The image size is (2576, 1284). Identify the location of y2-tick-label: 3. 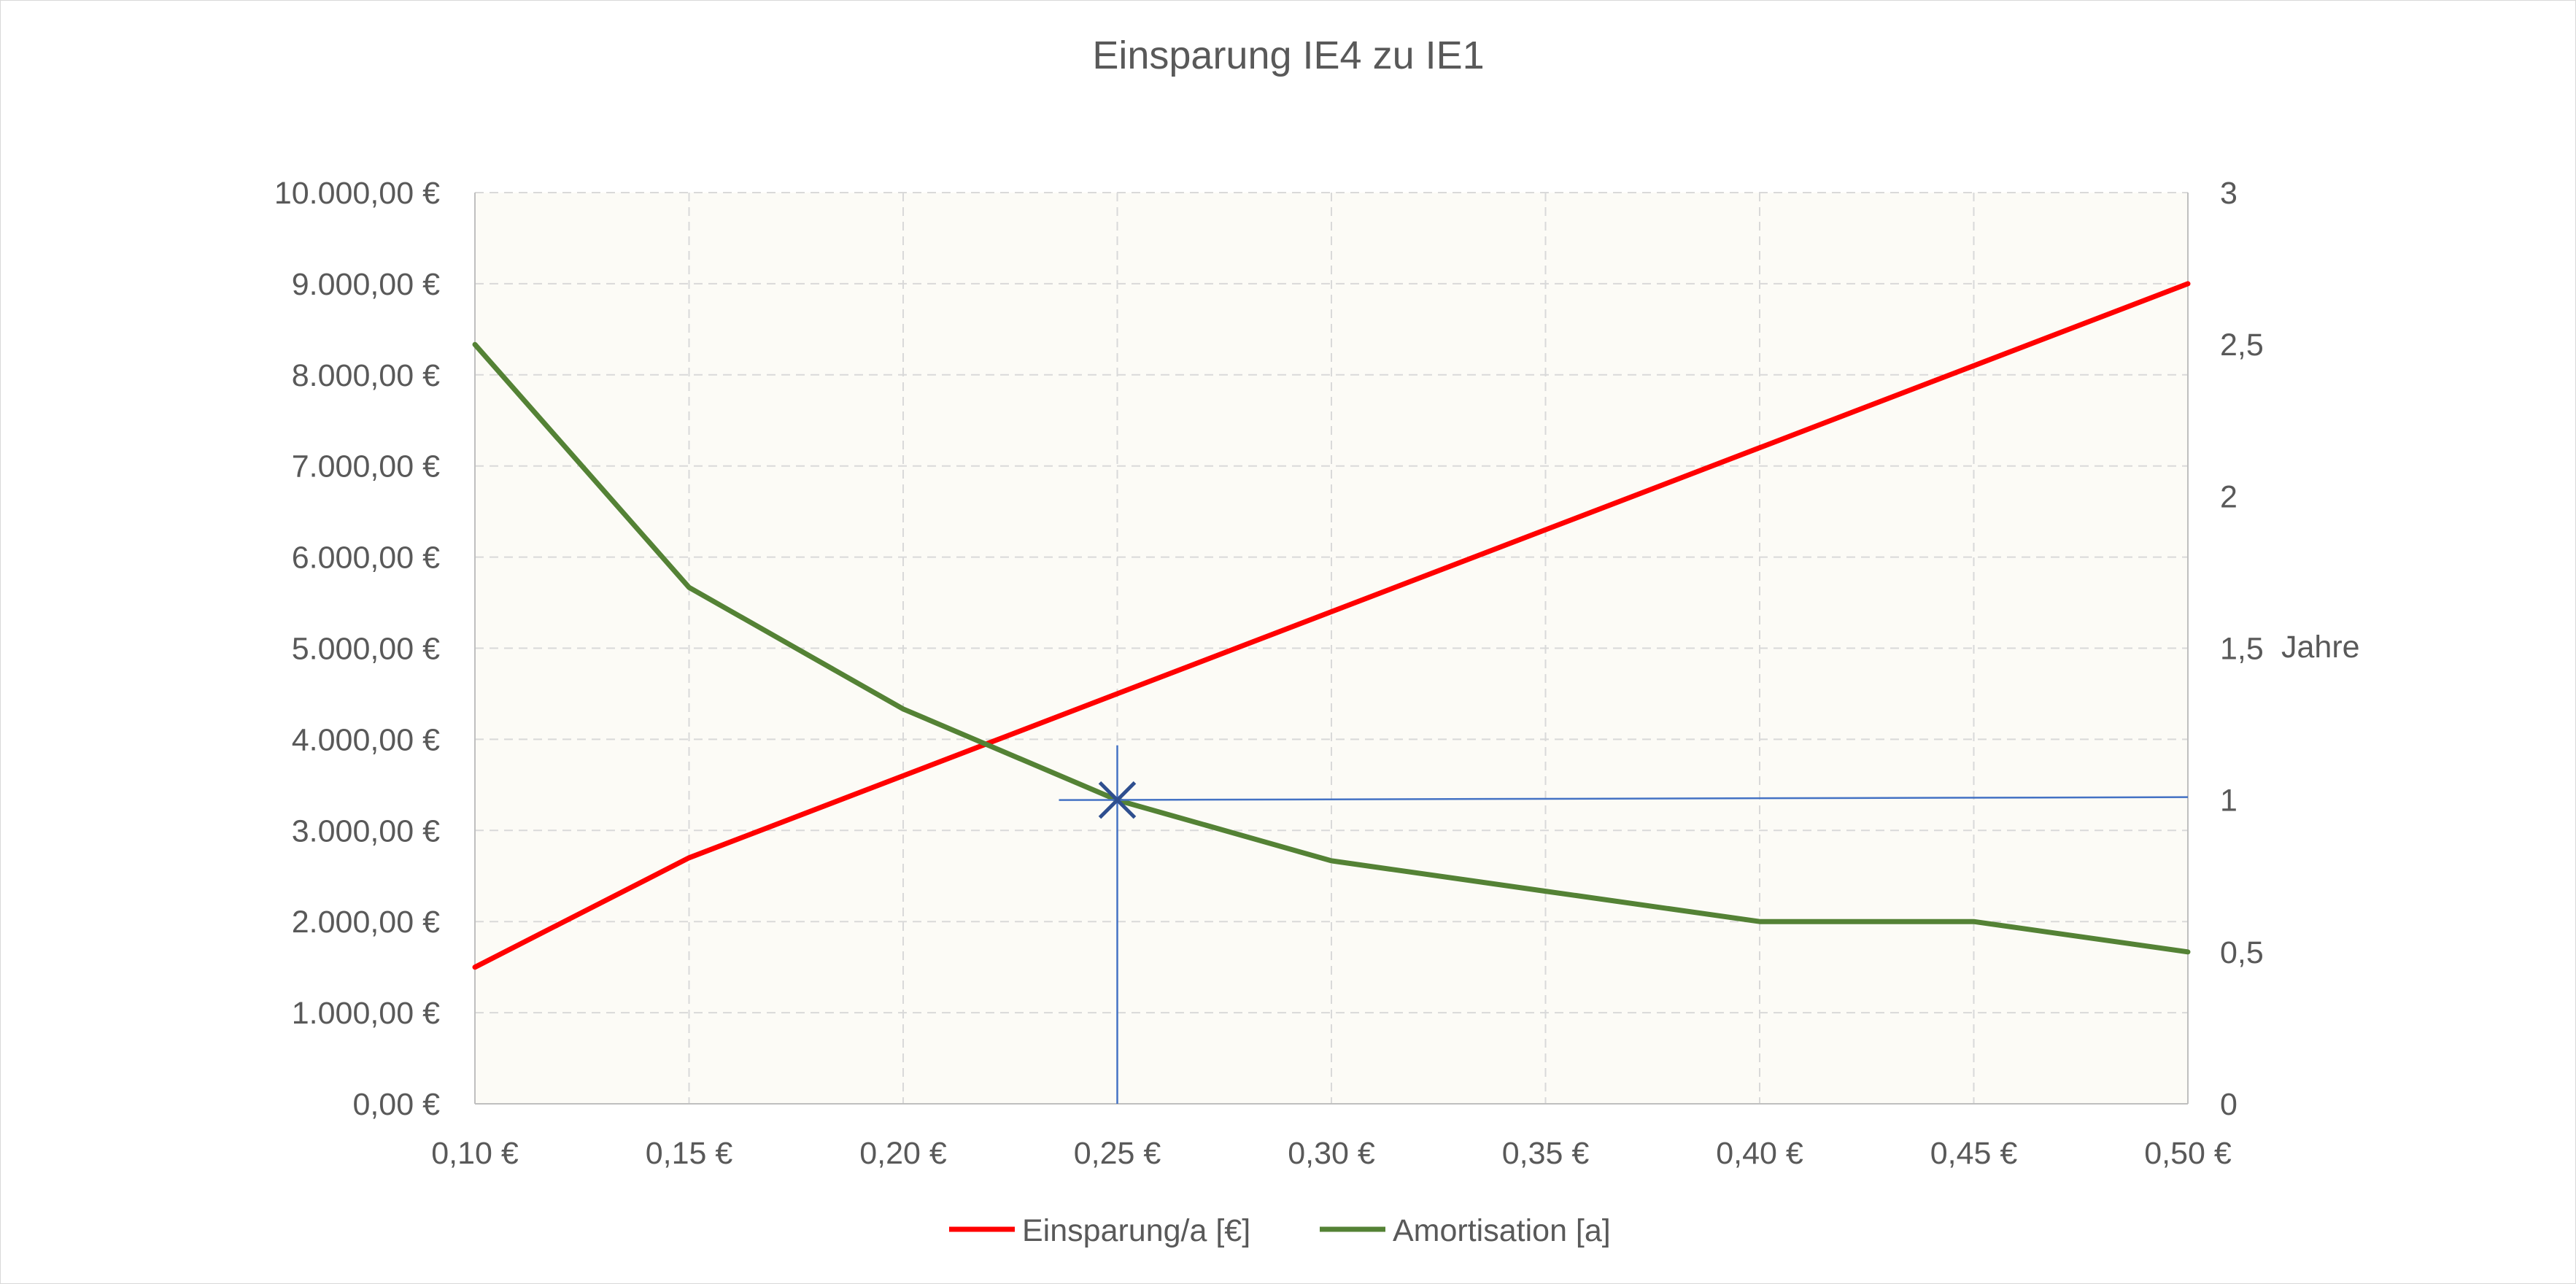
(2228, 193).